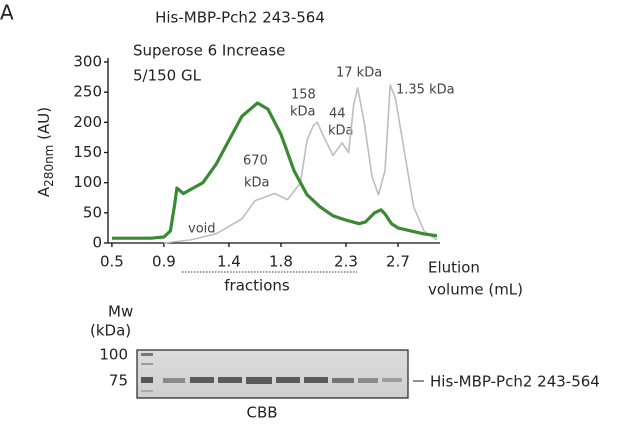 The image size is (623, 426). Describe the element at coordinates (44, 191) in the screenshot. I see `y-axis-label-part: A` at that location.